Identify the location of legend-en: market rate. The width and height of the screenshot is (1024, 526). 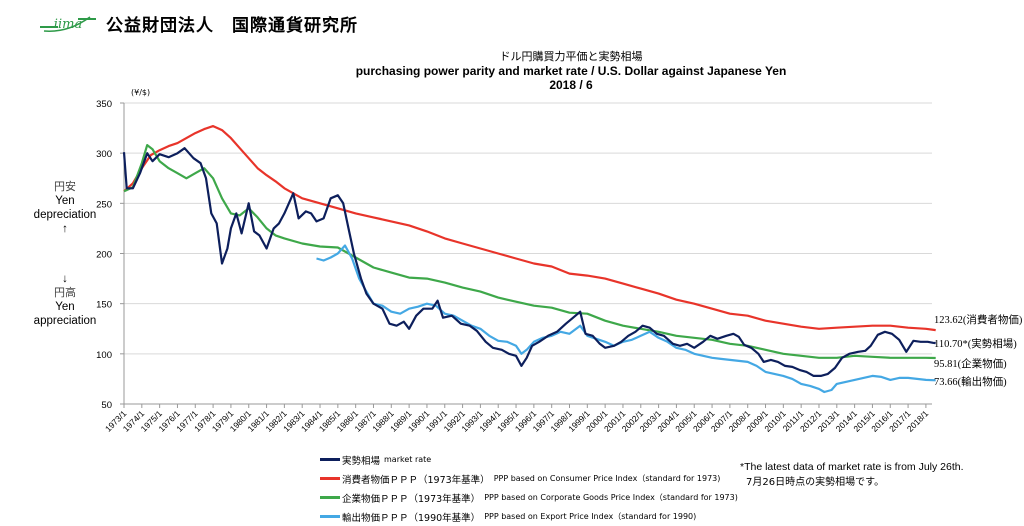
(408, 459).